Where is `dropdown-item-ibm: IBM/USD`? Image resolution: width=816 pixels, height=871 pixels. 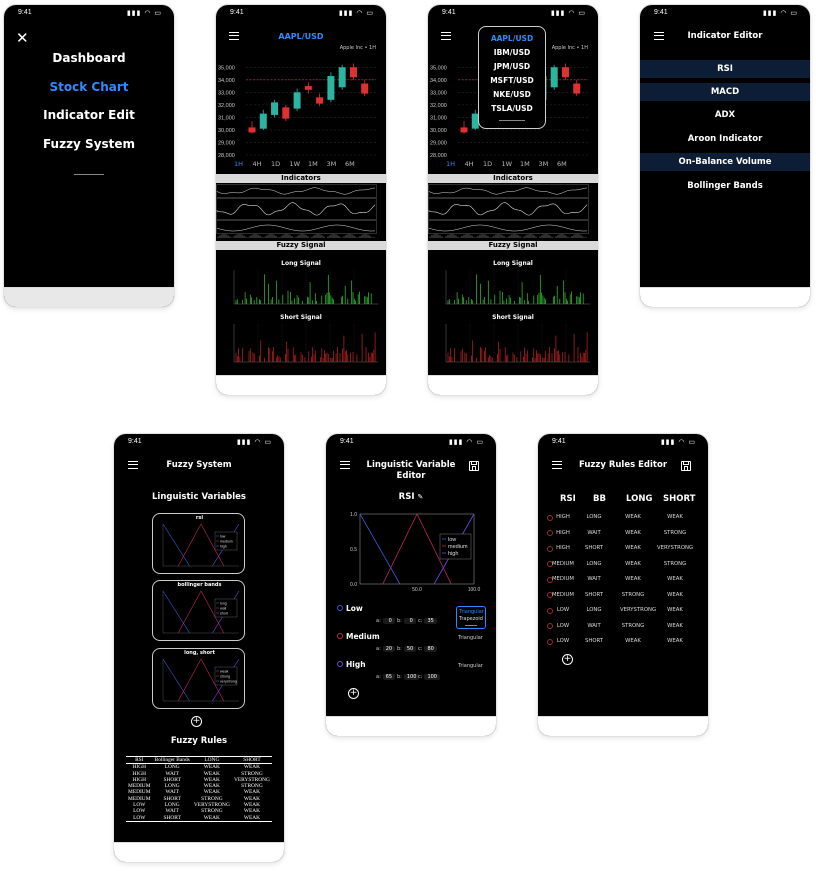 dropdown-item-ibm: IBM/USD is located at coordinates (512, 52).